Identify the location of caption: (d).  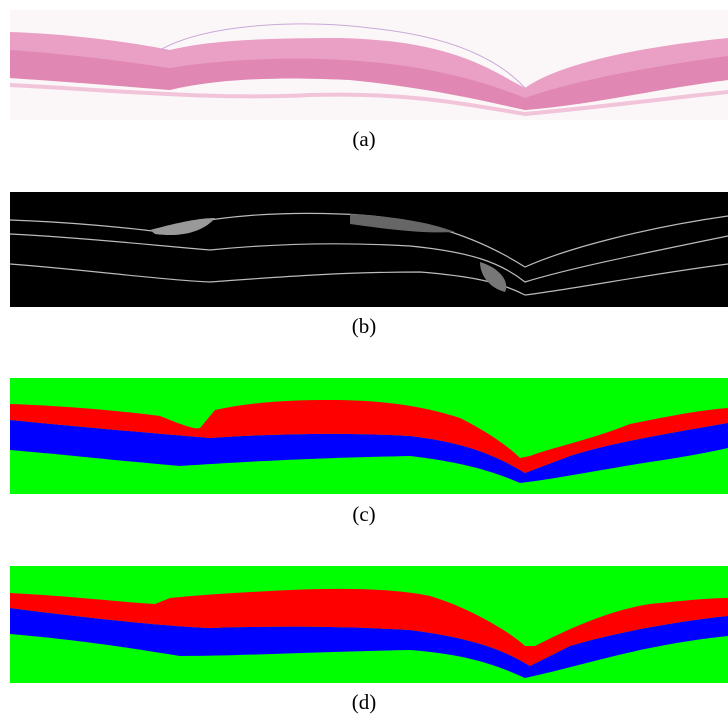
(364, 702).